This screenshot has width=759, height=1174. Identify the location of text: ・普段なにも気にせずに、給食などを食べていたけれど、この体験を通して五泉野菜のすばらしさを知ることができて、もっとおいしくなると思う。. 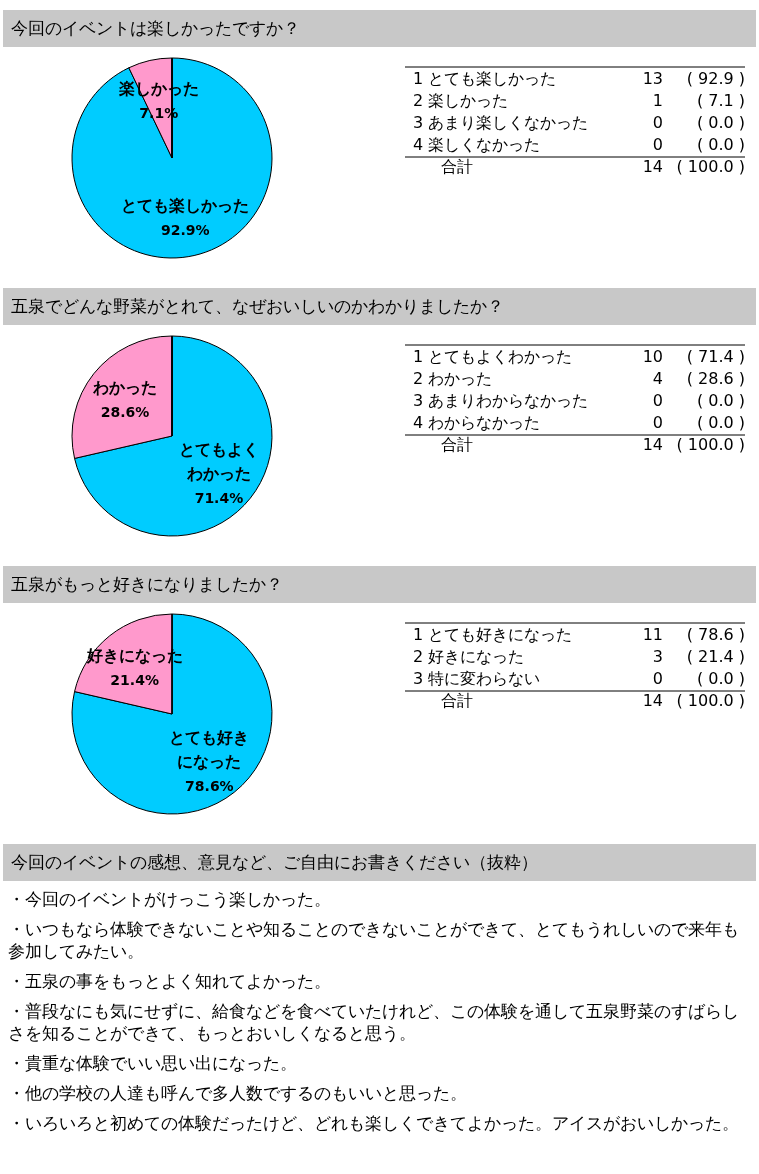
(374, 1023).